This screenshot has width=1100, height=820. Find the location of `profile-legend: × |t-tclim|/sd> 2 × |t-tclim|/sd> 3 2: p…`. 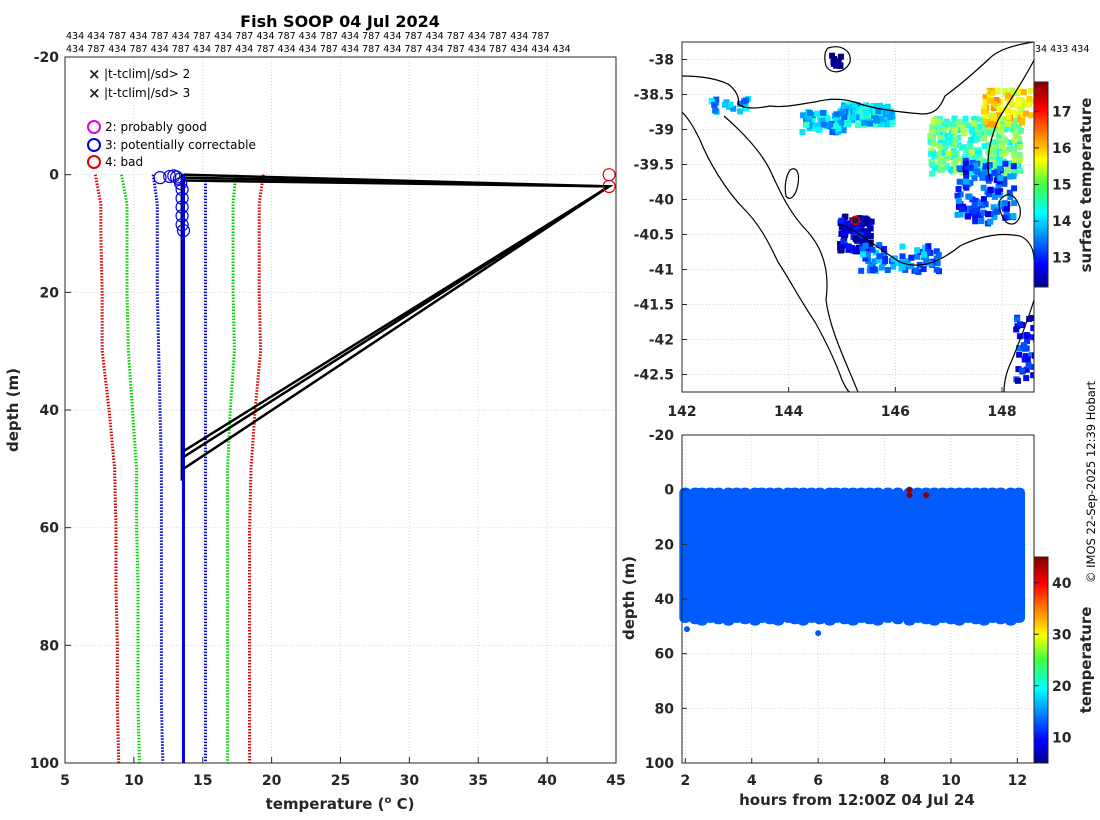

profile-legend: × |t-tclim|/sd> 2 × |t-tclim|/sd> 3 2: p… is located at coordinates (171, 117).